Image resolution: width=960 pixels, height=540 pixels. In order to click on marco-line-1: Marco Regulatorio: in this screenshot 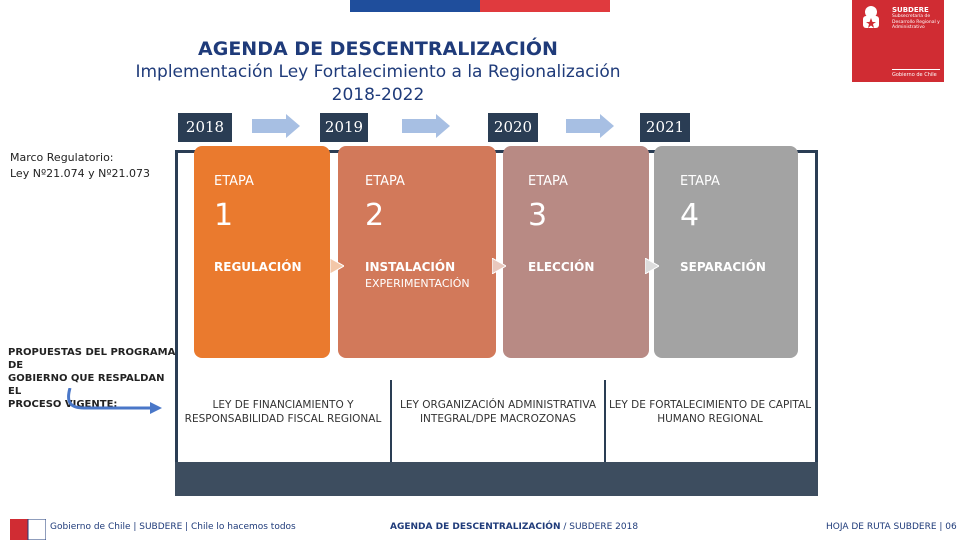, I will do `click(62, 157)`.